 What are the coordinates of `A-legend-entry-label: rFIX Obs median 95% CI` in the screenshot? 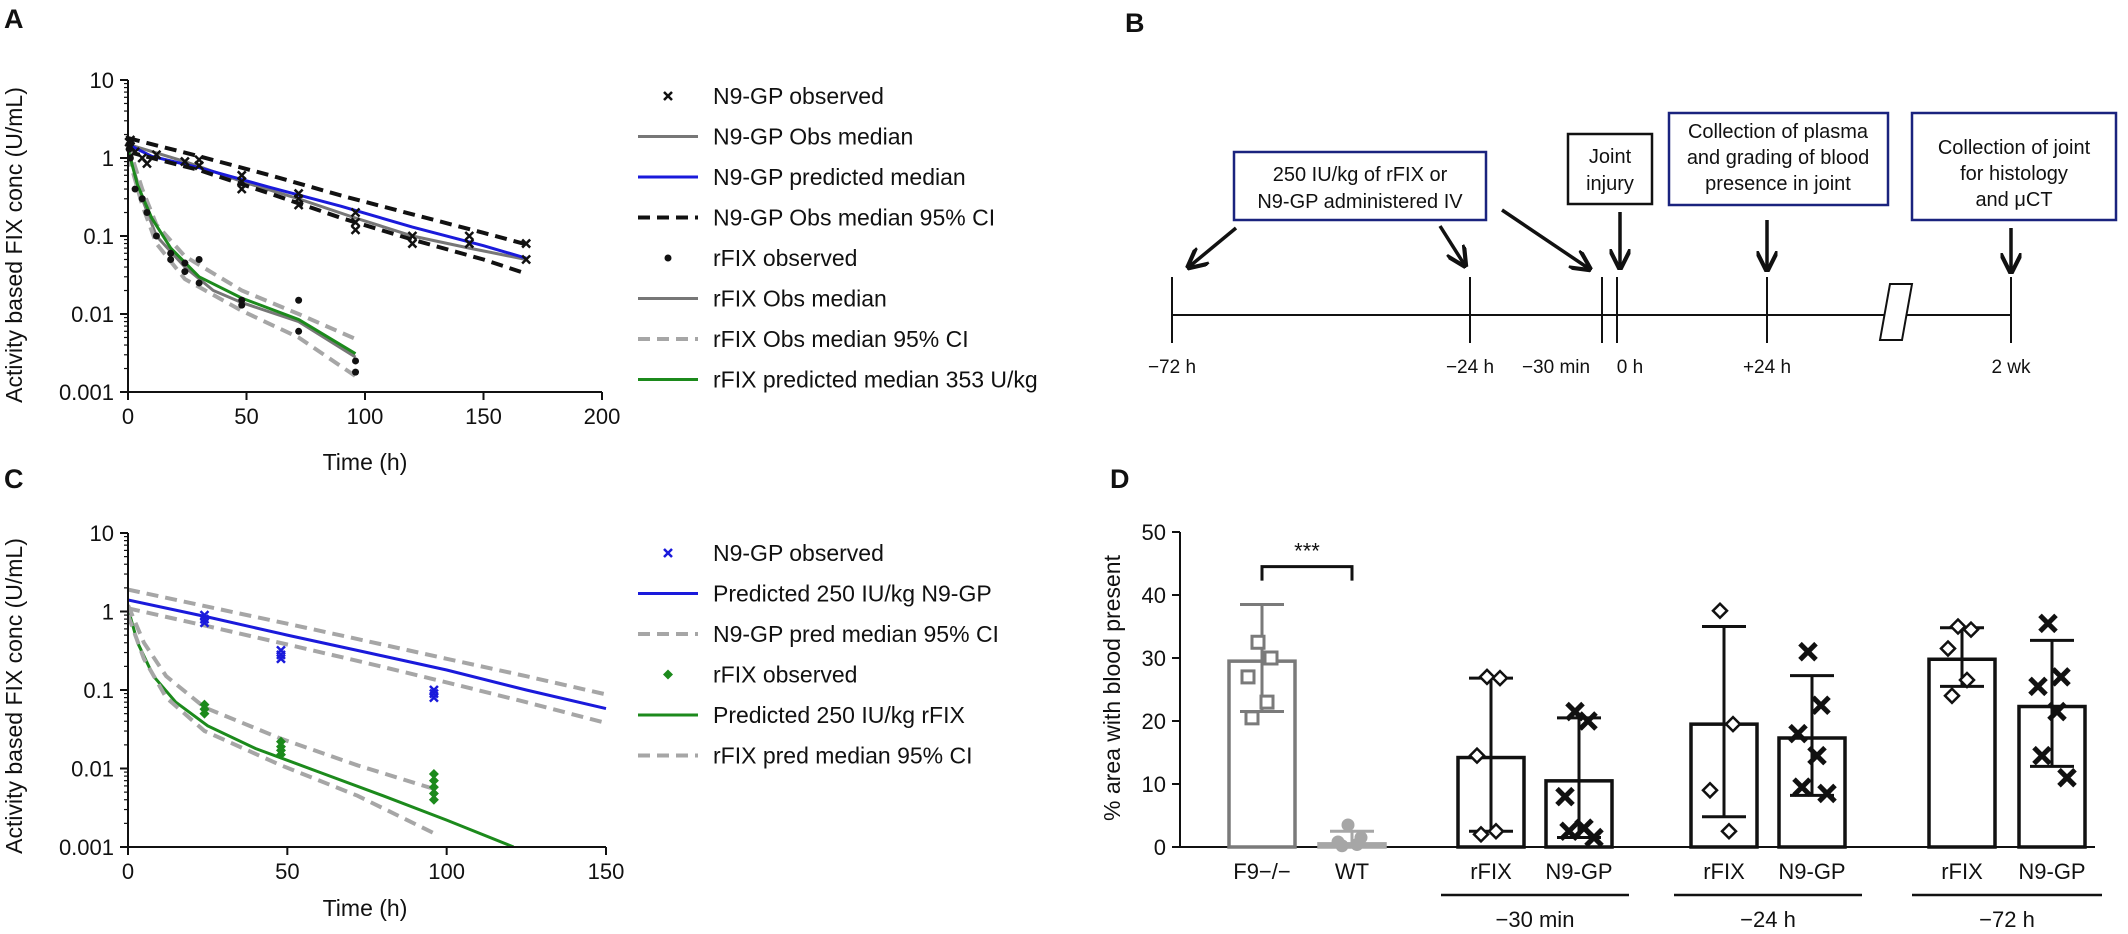 It's located at (841, 339).